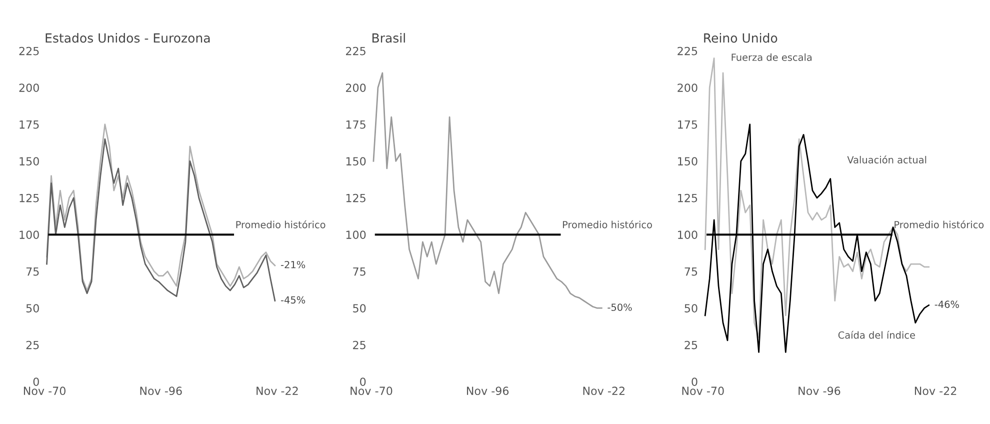 The width and height of the screenshot is (990, 424). Describe the element at coordinates (388, 38) in the screenshot. I see `chart-title: Brasil` at that location.